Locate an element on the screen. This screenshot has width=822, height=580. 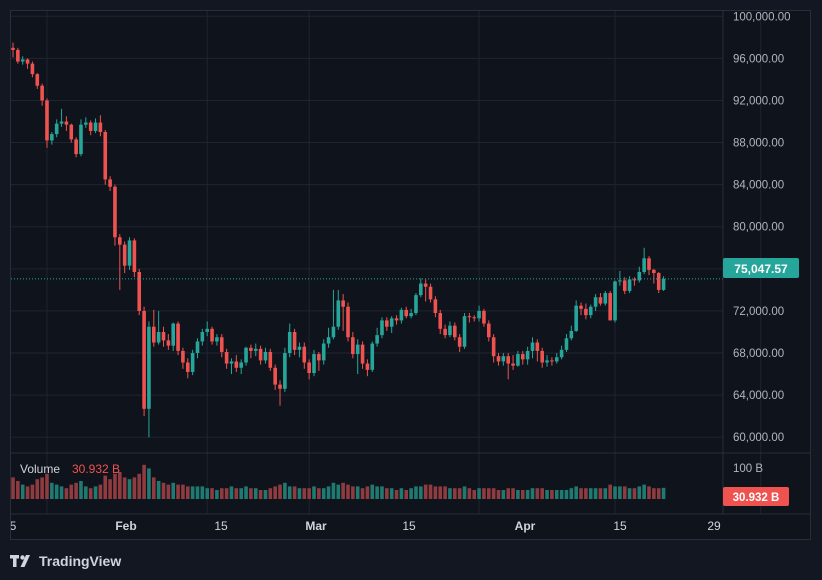
volume-legend: Volume 30.932 B is located at coordinates (70, 469).